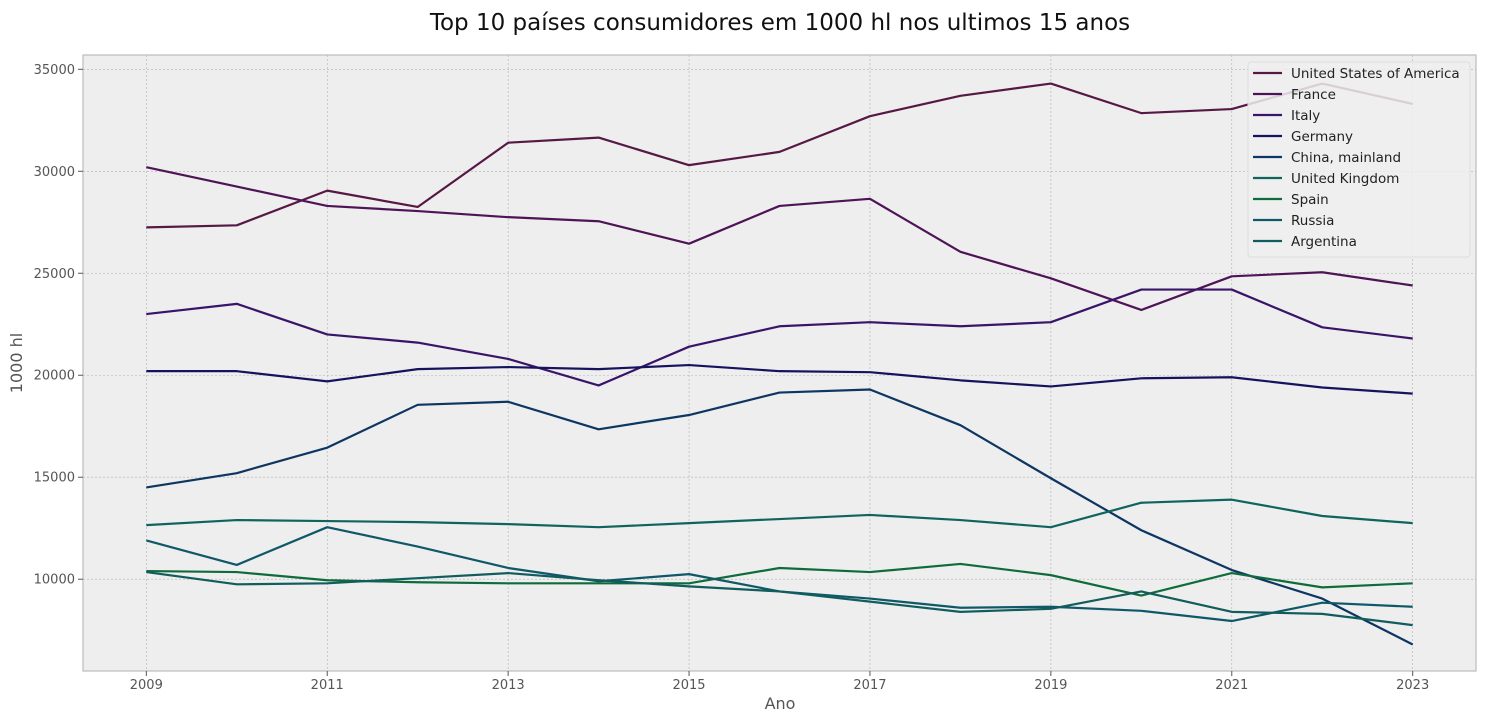 The width and height of the screenshot is (1487, 723). I want to click on x-tick-label: 2015, so click(688, 685).